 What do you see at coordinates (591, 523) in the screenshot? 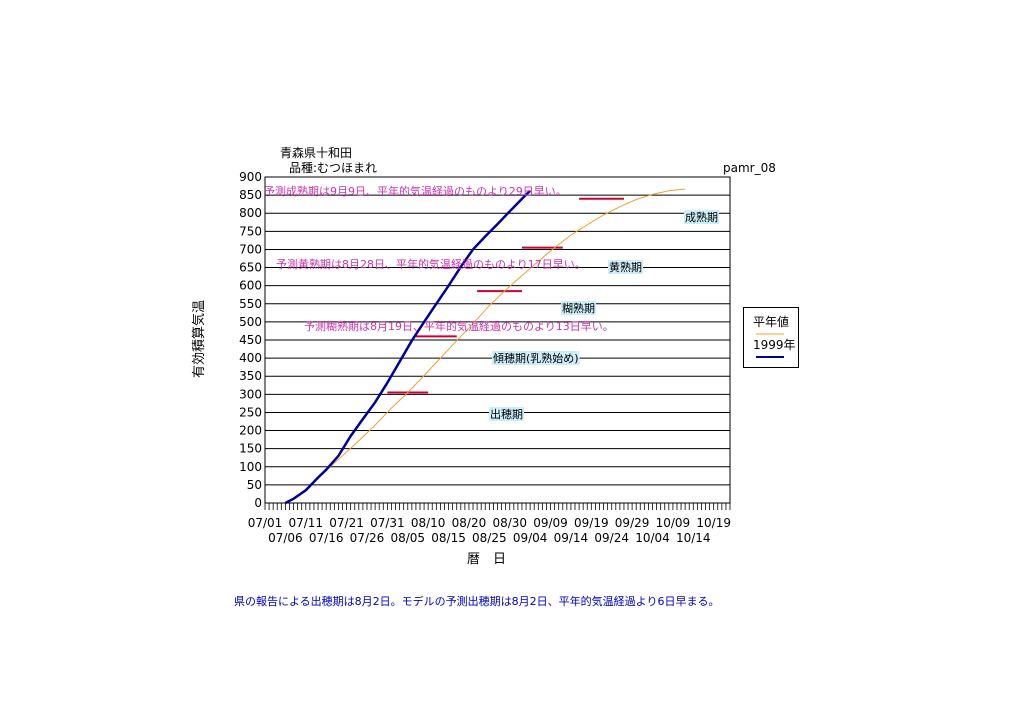
I see `x-tick-label: 09/19` at bounding box center [591, 523].